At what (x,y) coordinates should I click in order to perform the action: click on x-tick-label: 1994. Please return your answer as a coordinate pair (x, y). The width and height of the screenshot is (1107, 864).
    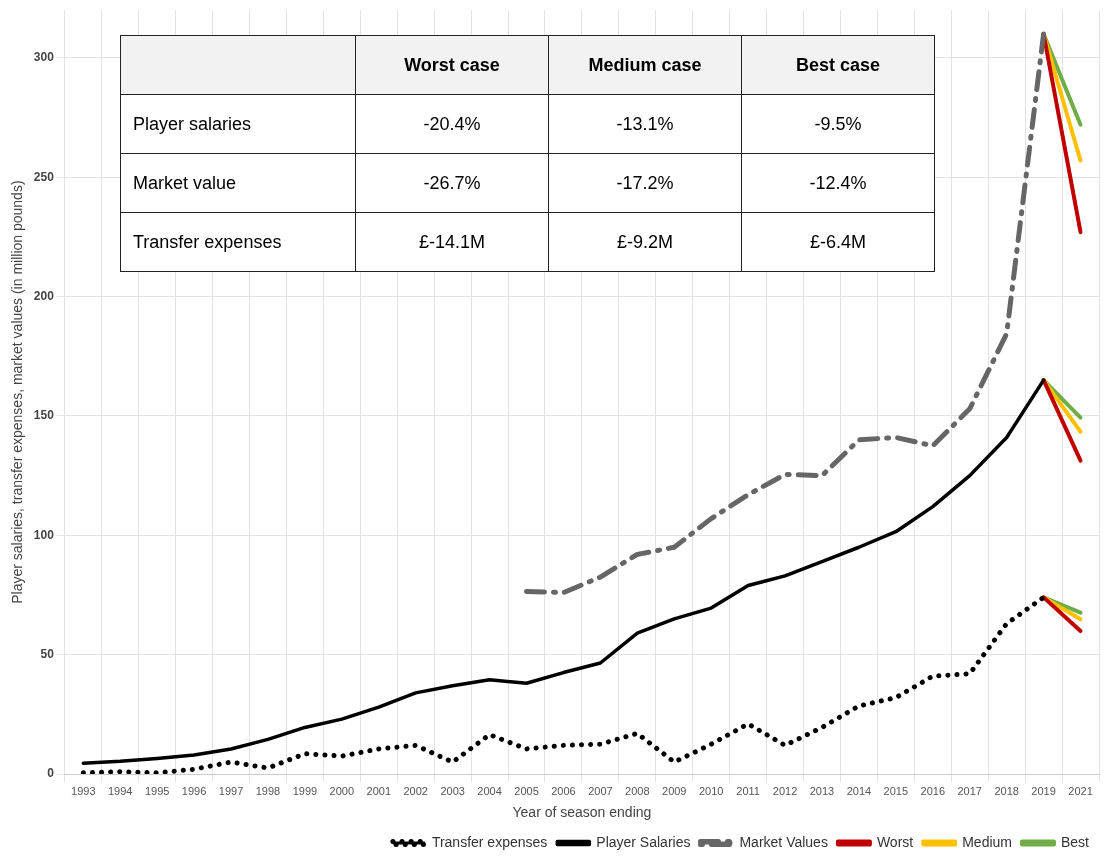
    Looking at the image, I should click on (120, 790).